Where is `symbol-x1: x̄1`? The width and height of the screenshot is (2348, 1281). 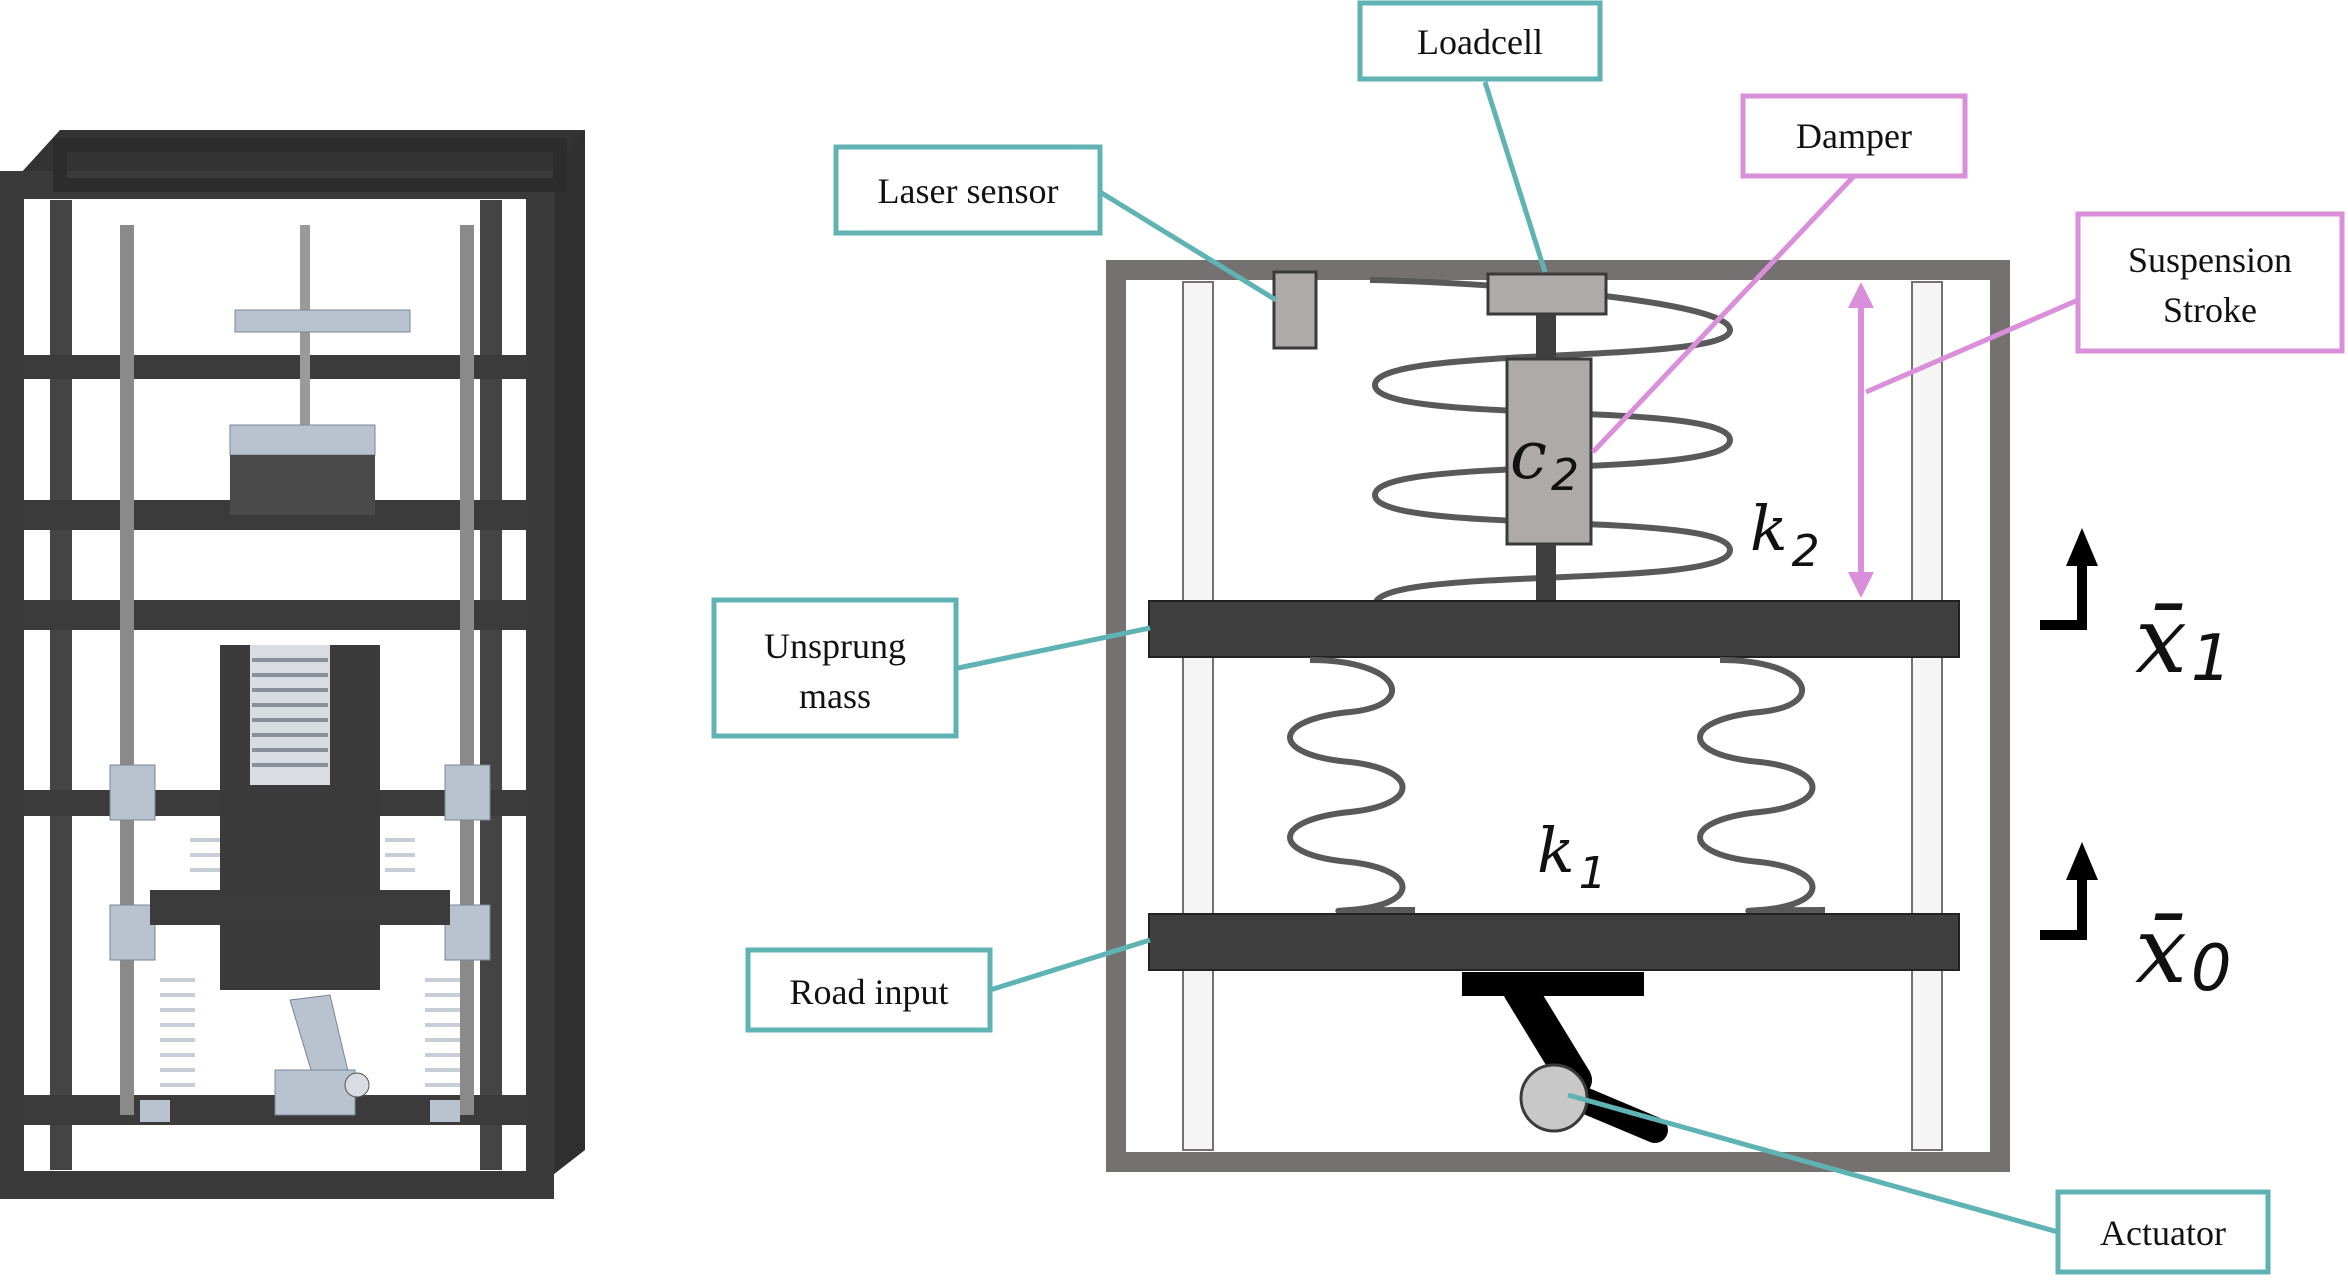
symbol-x1: x̄1 is located at coordinates (2183, 641).